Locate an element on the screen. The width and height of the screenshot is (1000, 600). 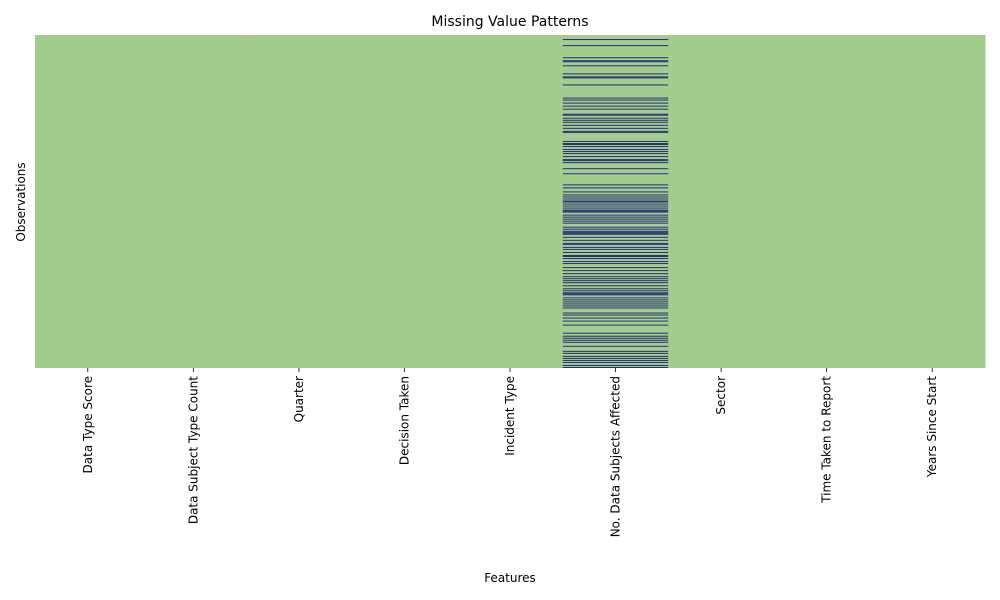
heatmap-column-incident-type is located at coordinates (510, 201).